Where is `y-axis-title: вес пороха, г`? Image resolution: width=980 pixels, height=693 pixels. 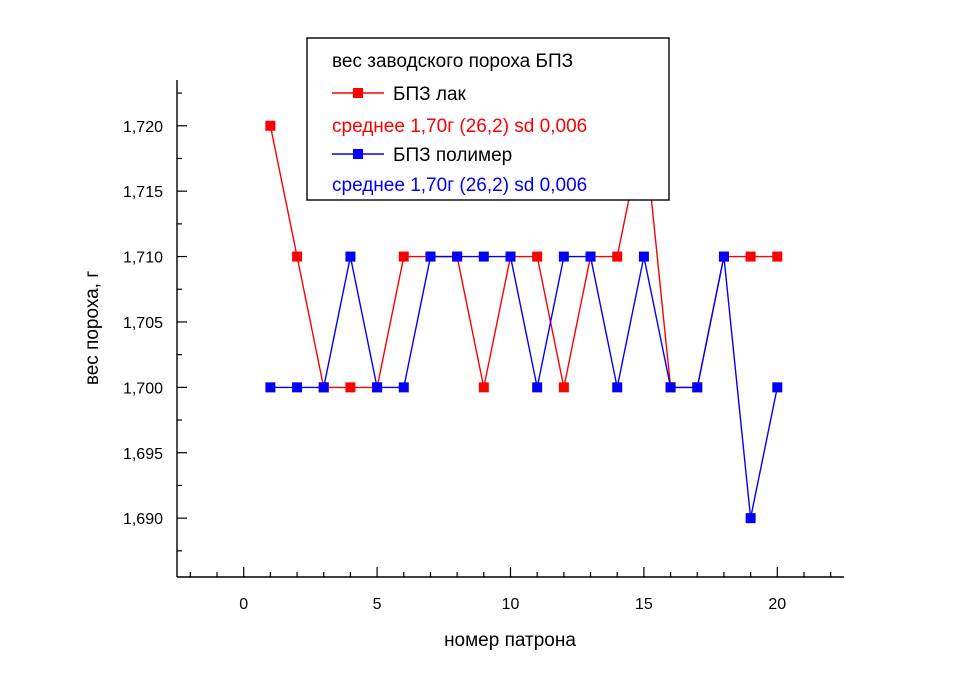
y-axis-title: вес пороха, г is located at coordinates (92, 328).